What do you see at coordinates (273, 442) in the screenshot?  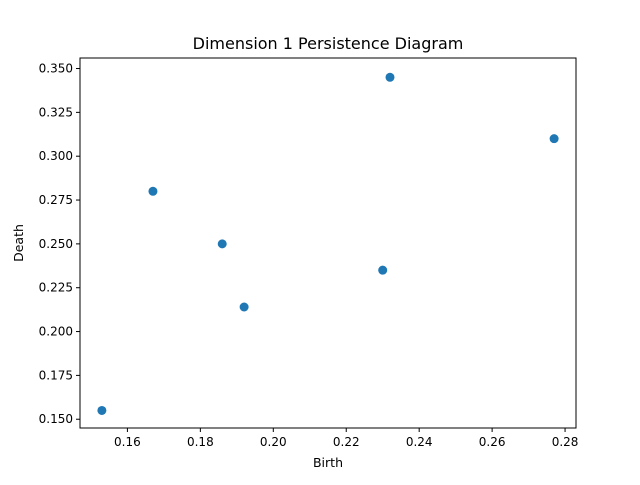 I see `x-tick-label: 0.20` at bounding box center [273, 442].